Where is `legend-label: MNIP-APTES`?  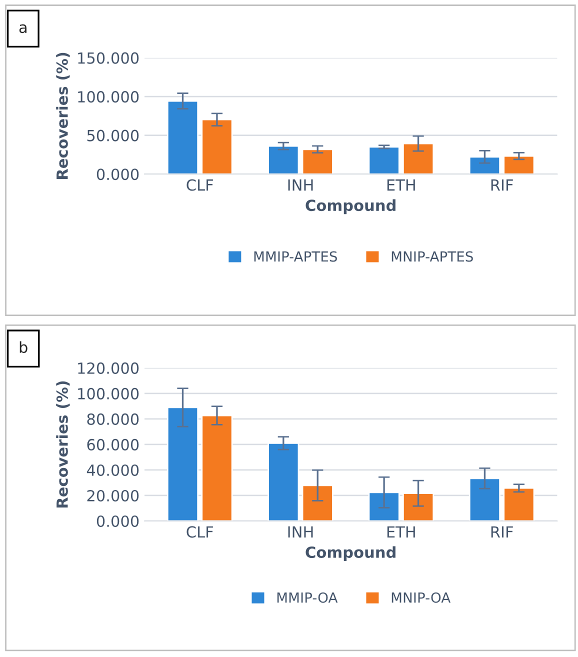 legend-label: MNIP-APTES is located at coordinates (432, 256).